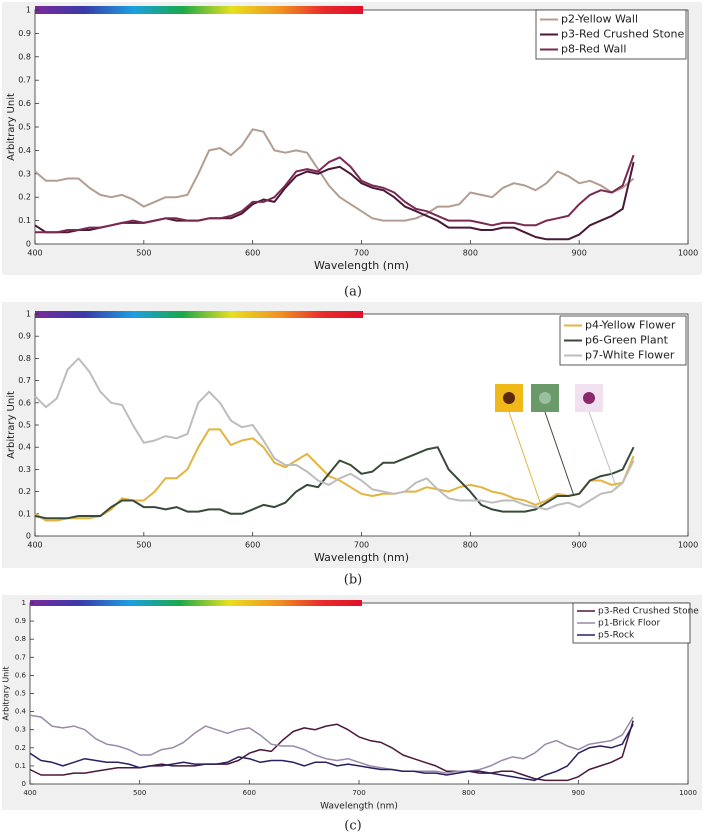  Describe the element at coordinates (630, 355) in the screenshot. I see `legend-label: p7-White Flower` at that location.